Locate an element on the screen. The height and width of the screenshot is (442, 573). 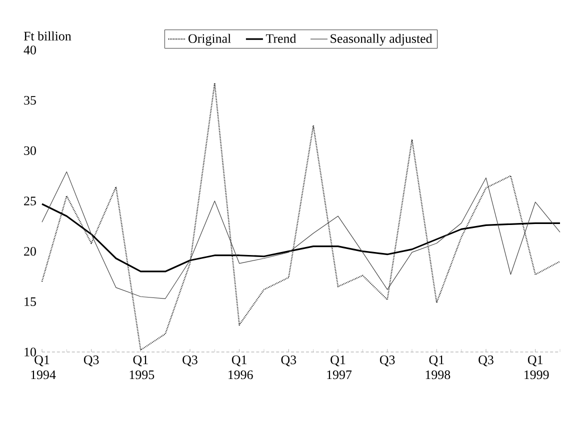
y-axis-title: Ft billion is located at coordinates (48, 35).